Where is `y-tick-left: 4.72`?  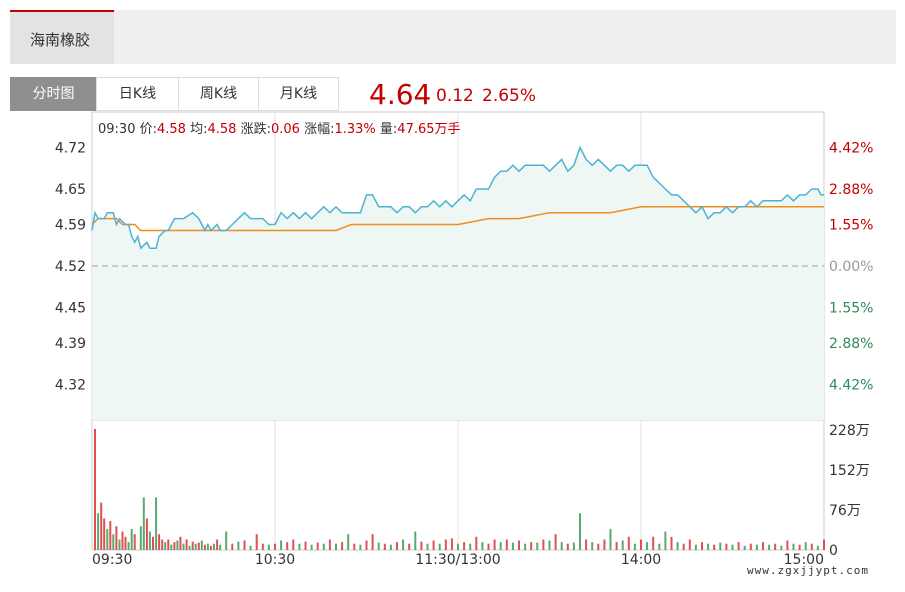 y-tick-left: 4.72 is located at coordinates (70, 149).